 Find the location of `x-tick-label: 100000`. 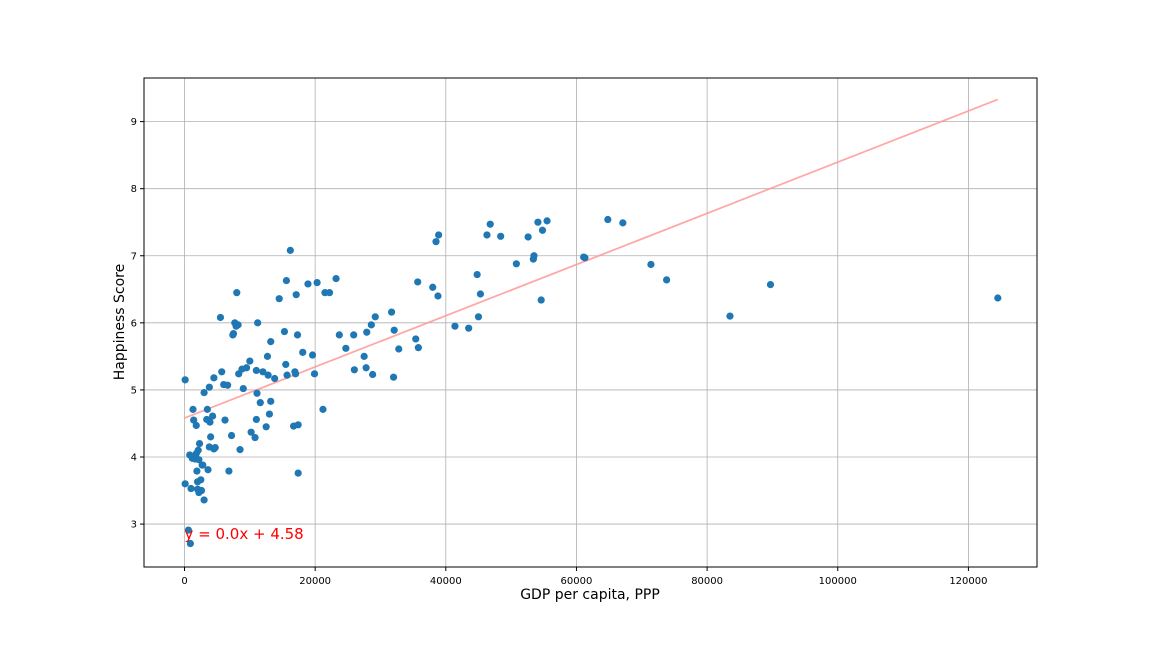

x-tick-label: 100000 is located at coordinates (838, 581).